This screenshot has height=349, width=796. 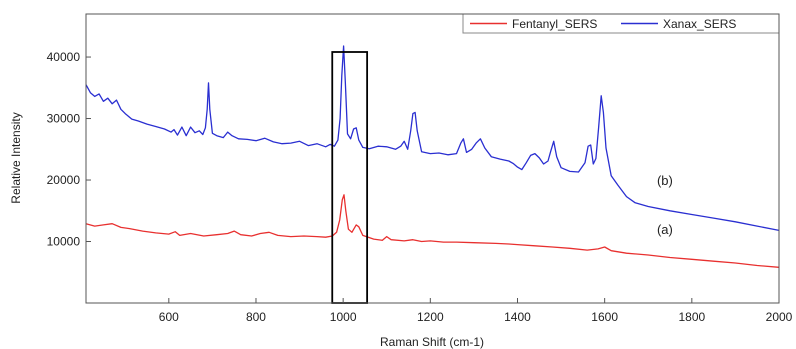 I want to click on y-tick-label: 20000, so click(x=64, y=180).